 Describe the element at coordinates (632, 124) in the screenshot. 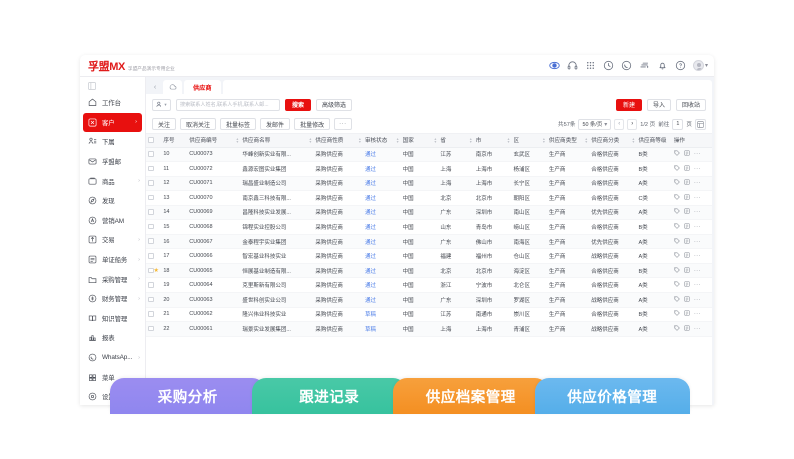

I see `next-page-button: ›` at that location.